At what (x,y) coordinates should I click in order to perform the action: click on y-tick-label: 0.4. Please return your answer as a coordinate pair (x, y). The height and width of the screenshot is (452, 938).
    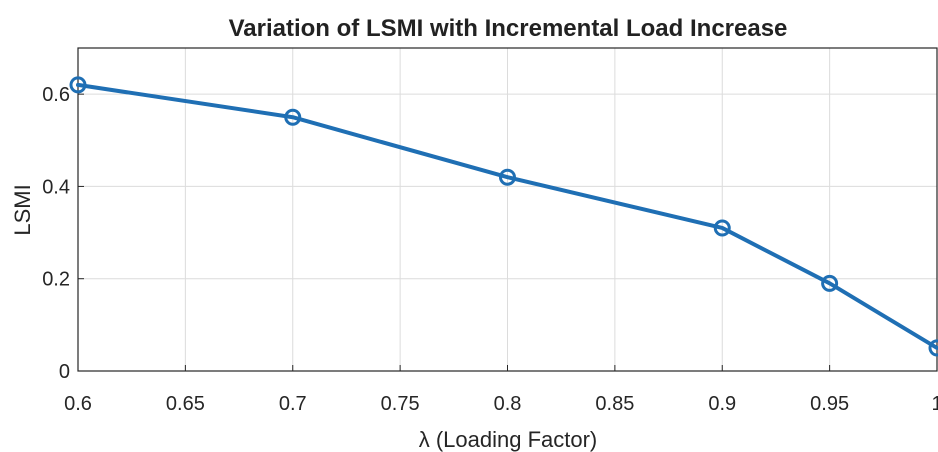
    Looking at the image, I should click on (56, 187).